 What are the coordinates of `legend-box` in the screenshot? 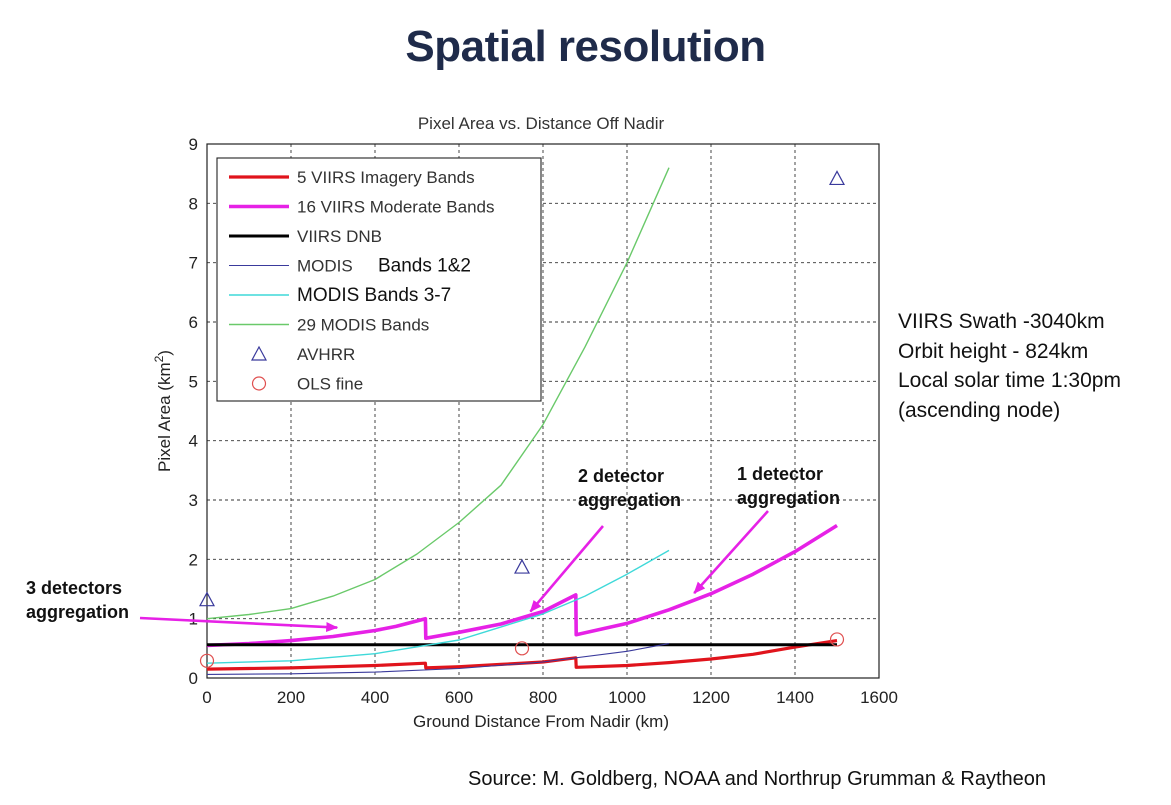 It's located at (379, 279).